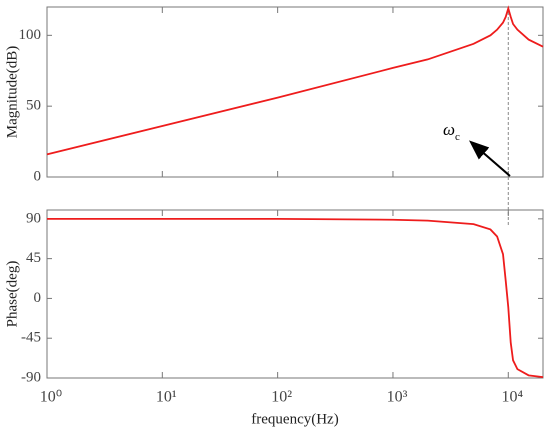 The image size is (550, 434). Describe the element at coordinates (281, 397) in the screenshot. I see `x-tick-label: 10²` at that location.